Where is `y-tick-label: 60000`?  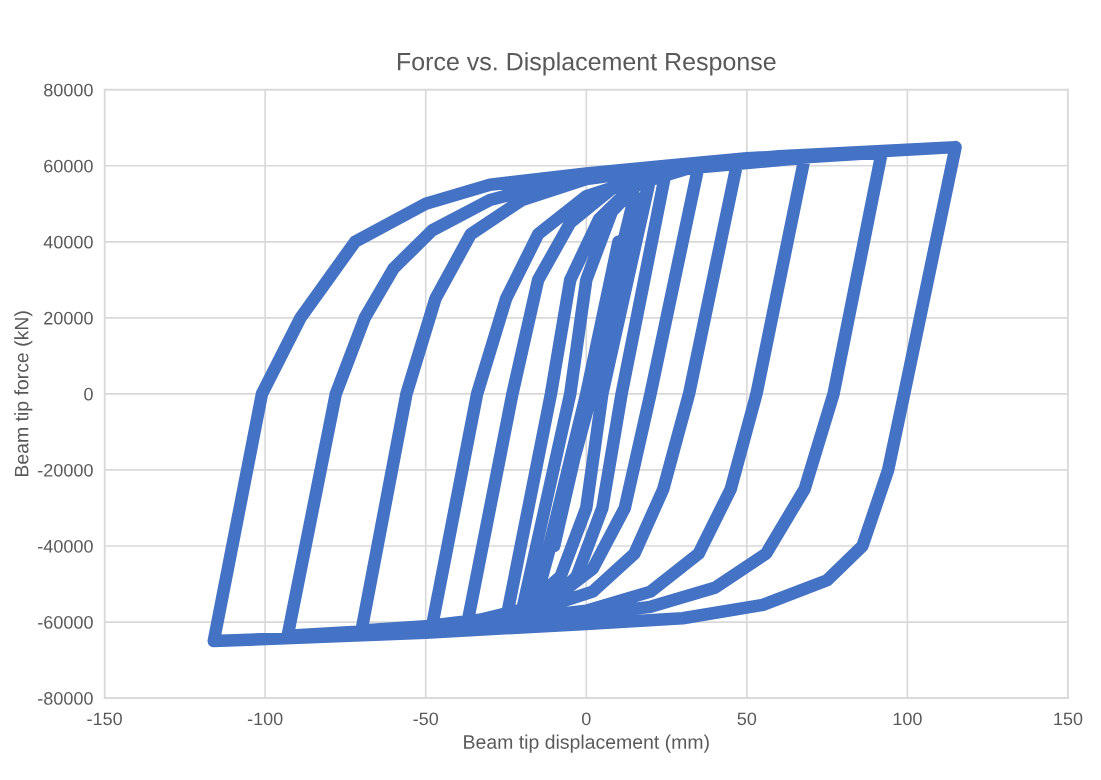
y-tick-label: 60000 is located at coordinates (68, 166).